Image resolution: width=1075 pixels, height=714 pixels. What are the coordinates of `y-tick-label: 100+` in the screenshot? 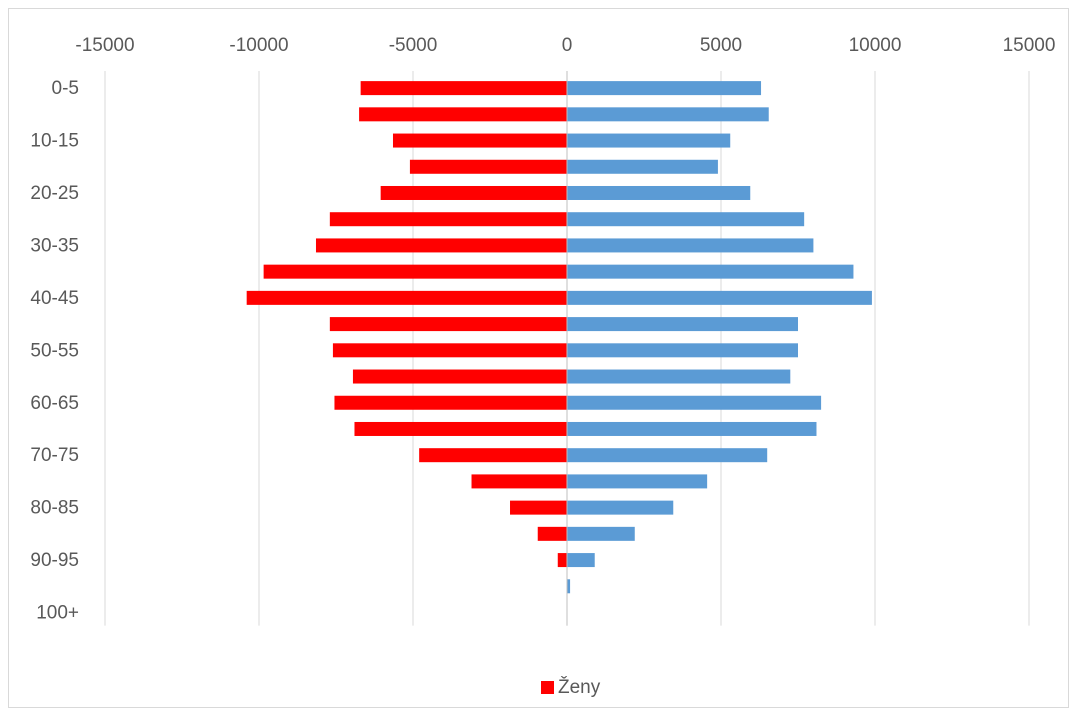 It's located at (57, 613).